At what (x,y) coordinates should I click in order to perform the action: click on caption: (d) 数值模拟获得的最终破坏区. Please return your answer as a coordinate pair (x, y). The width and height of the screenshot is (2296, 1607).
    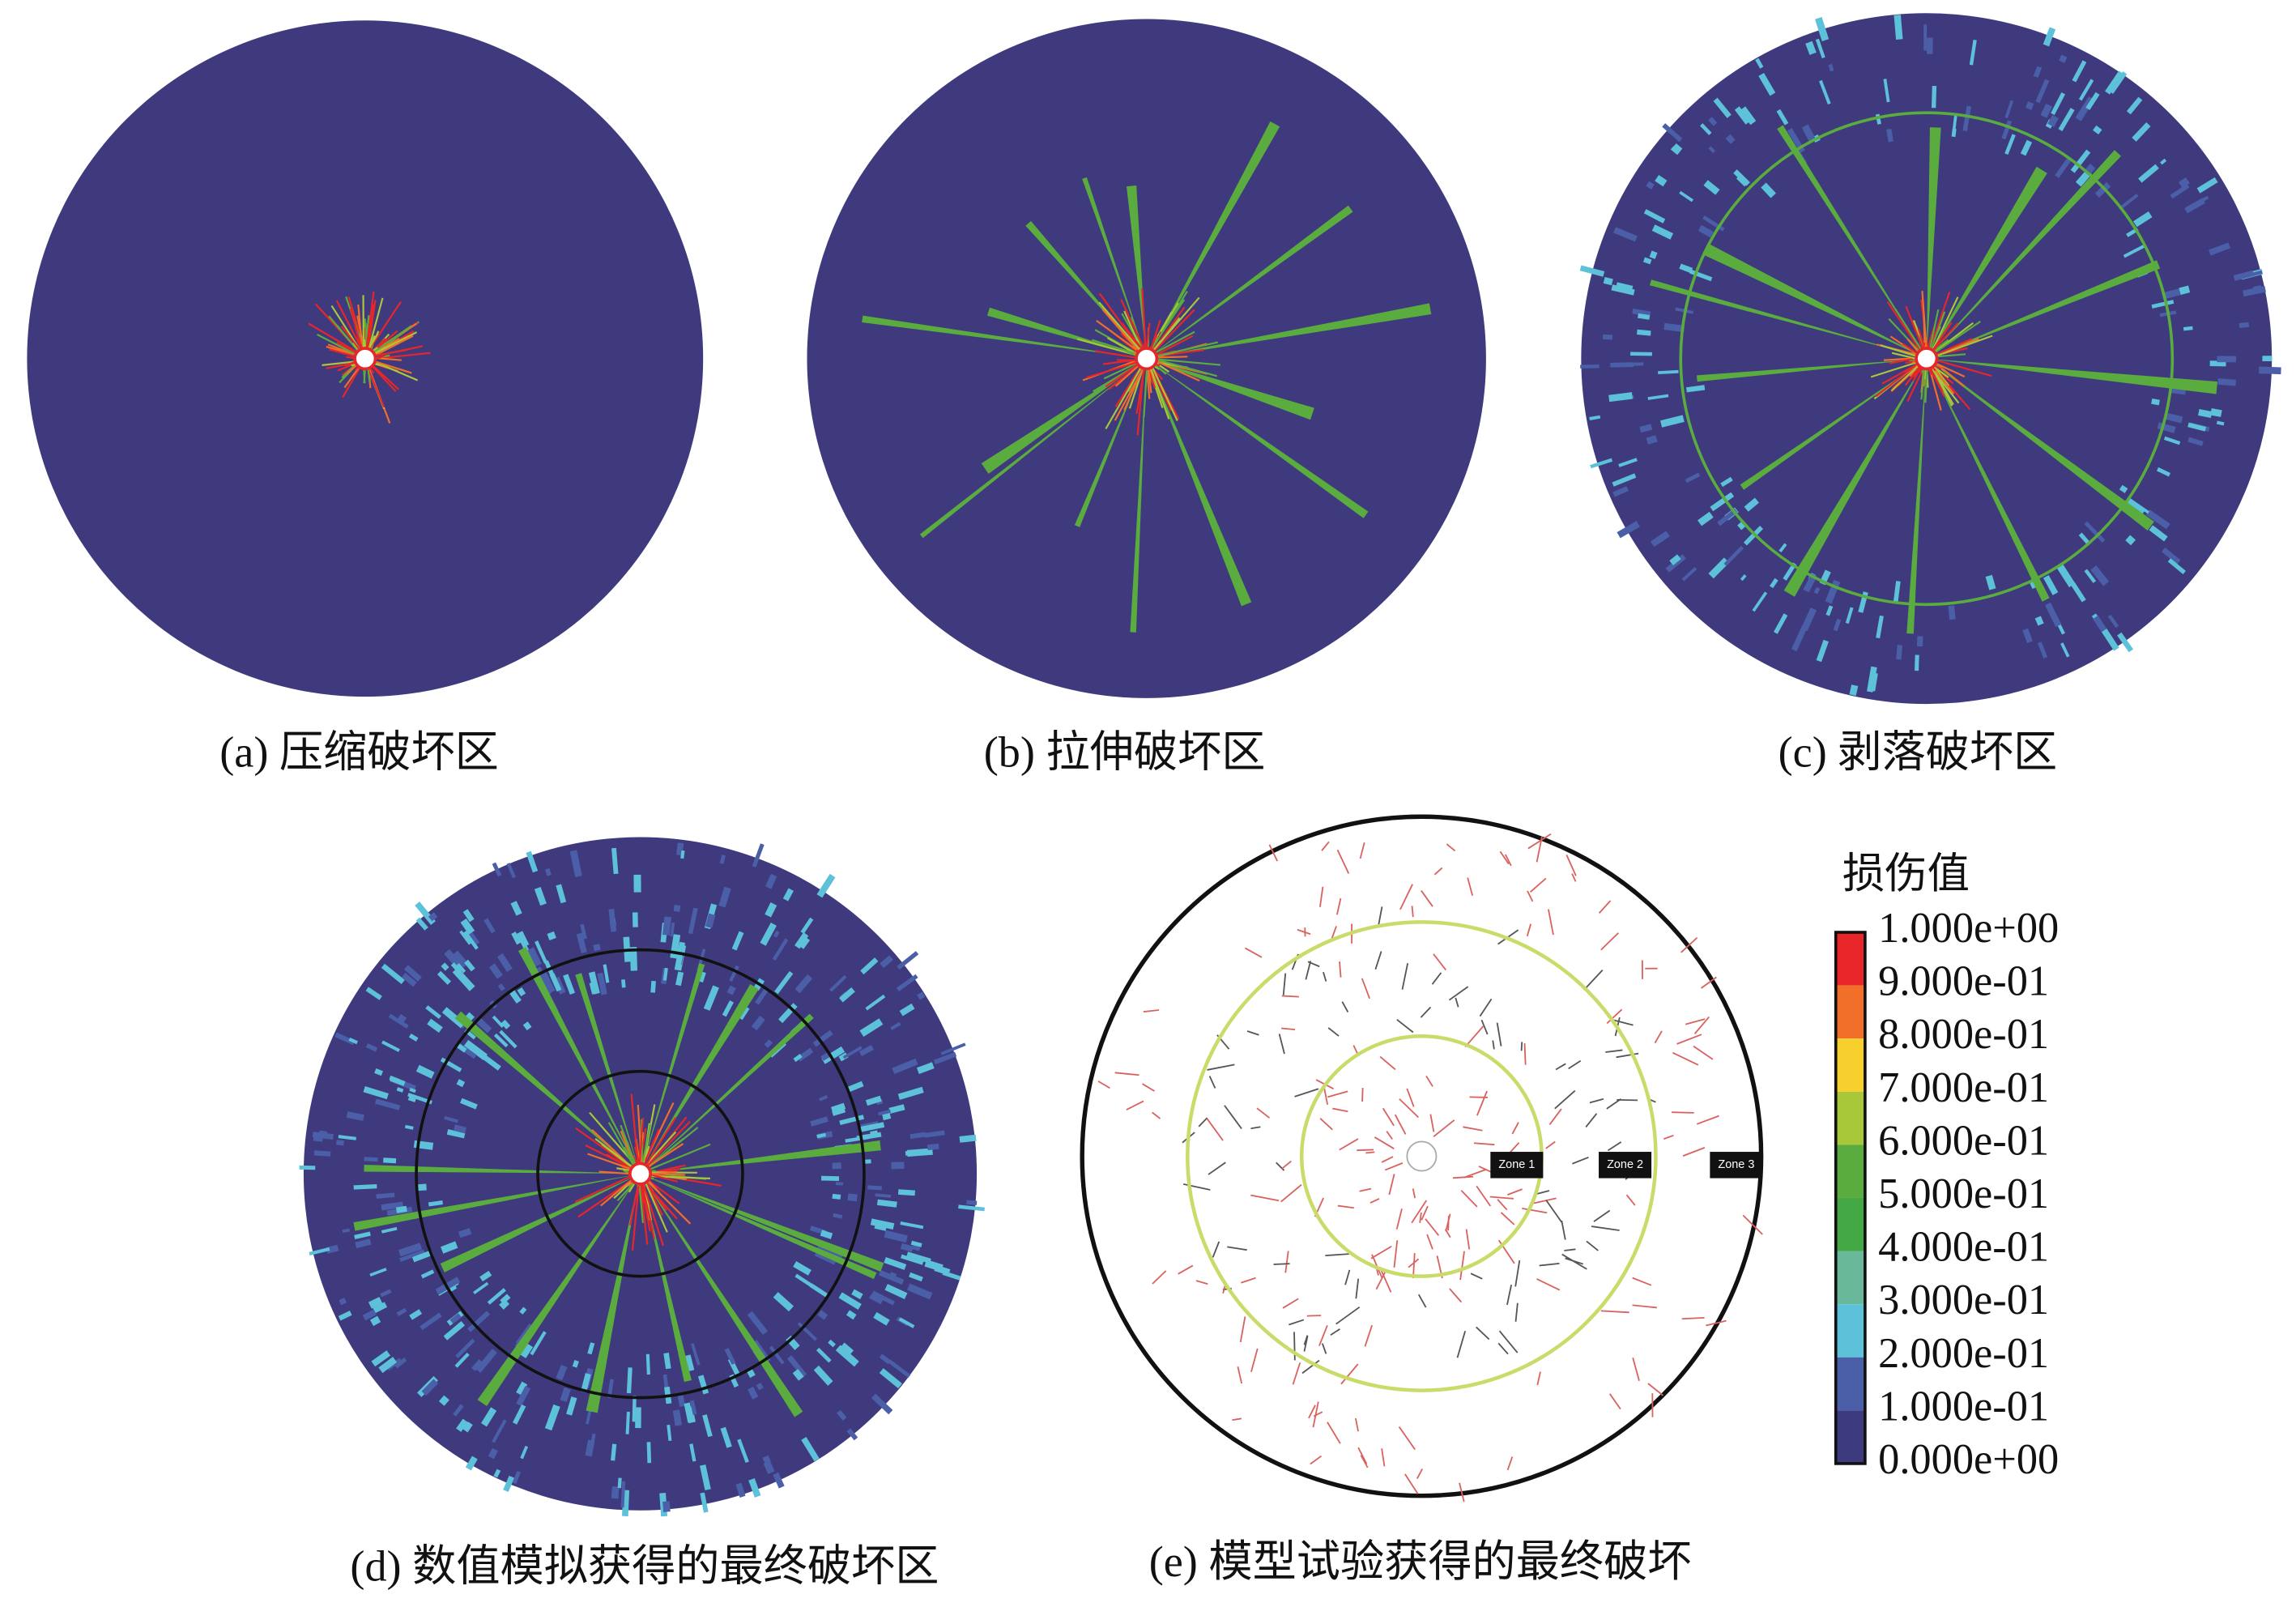
    Looking at the image, I should click on (644, 1565).